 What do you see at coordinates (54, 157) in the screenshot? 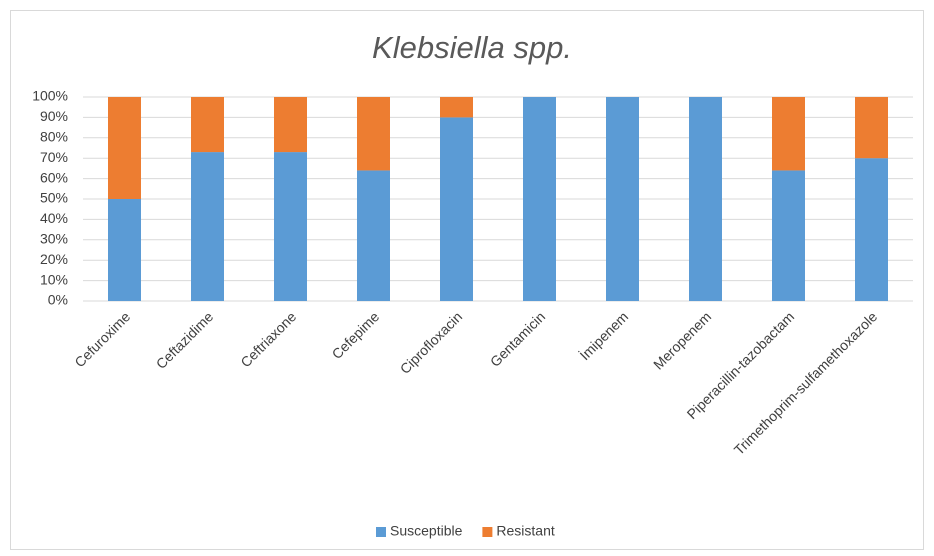
I see `y-tick-label: 70%` at bounding box center [54, 157].